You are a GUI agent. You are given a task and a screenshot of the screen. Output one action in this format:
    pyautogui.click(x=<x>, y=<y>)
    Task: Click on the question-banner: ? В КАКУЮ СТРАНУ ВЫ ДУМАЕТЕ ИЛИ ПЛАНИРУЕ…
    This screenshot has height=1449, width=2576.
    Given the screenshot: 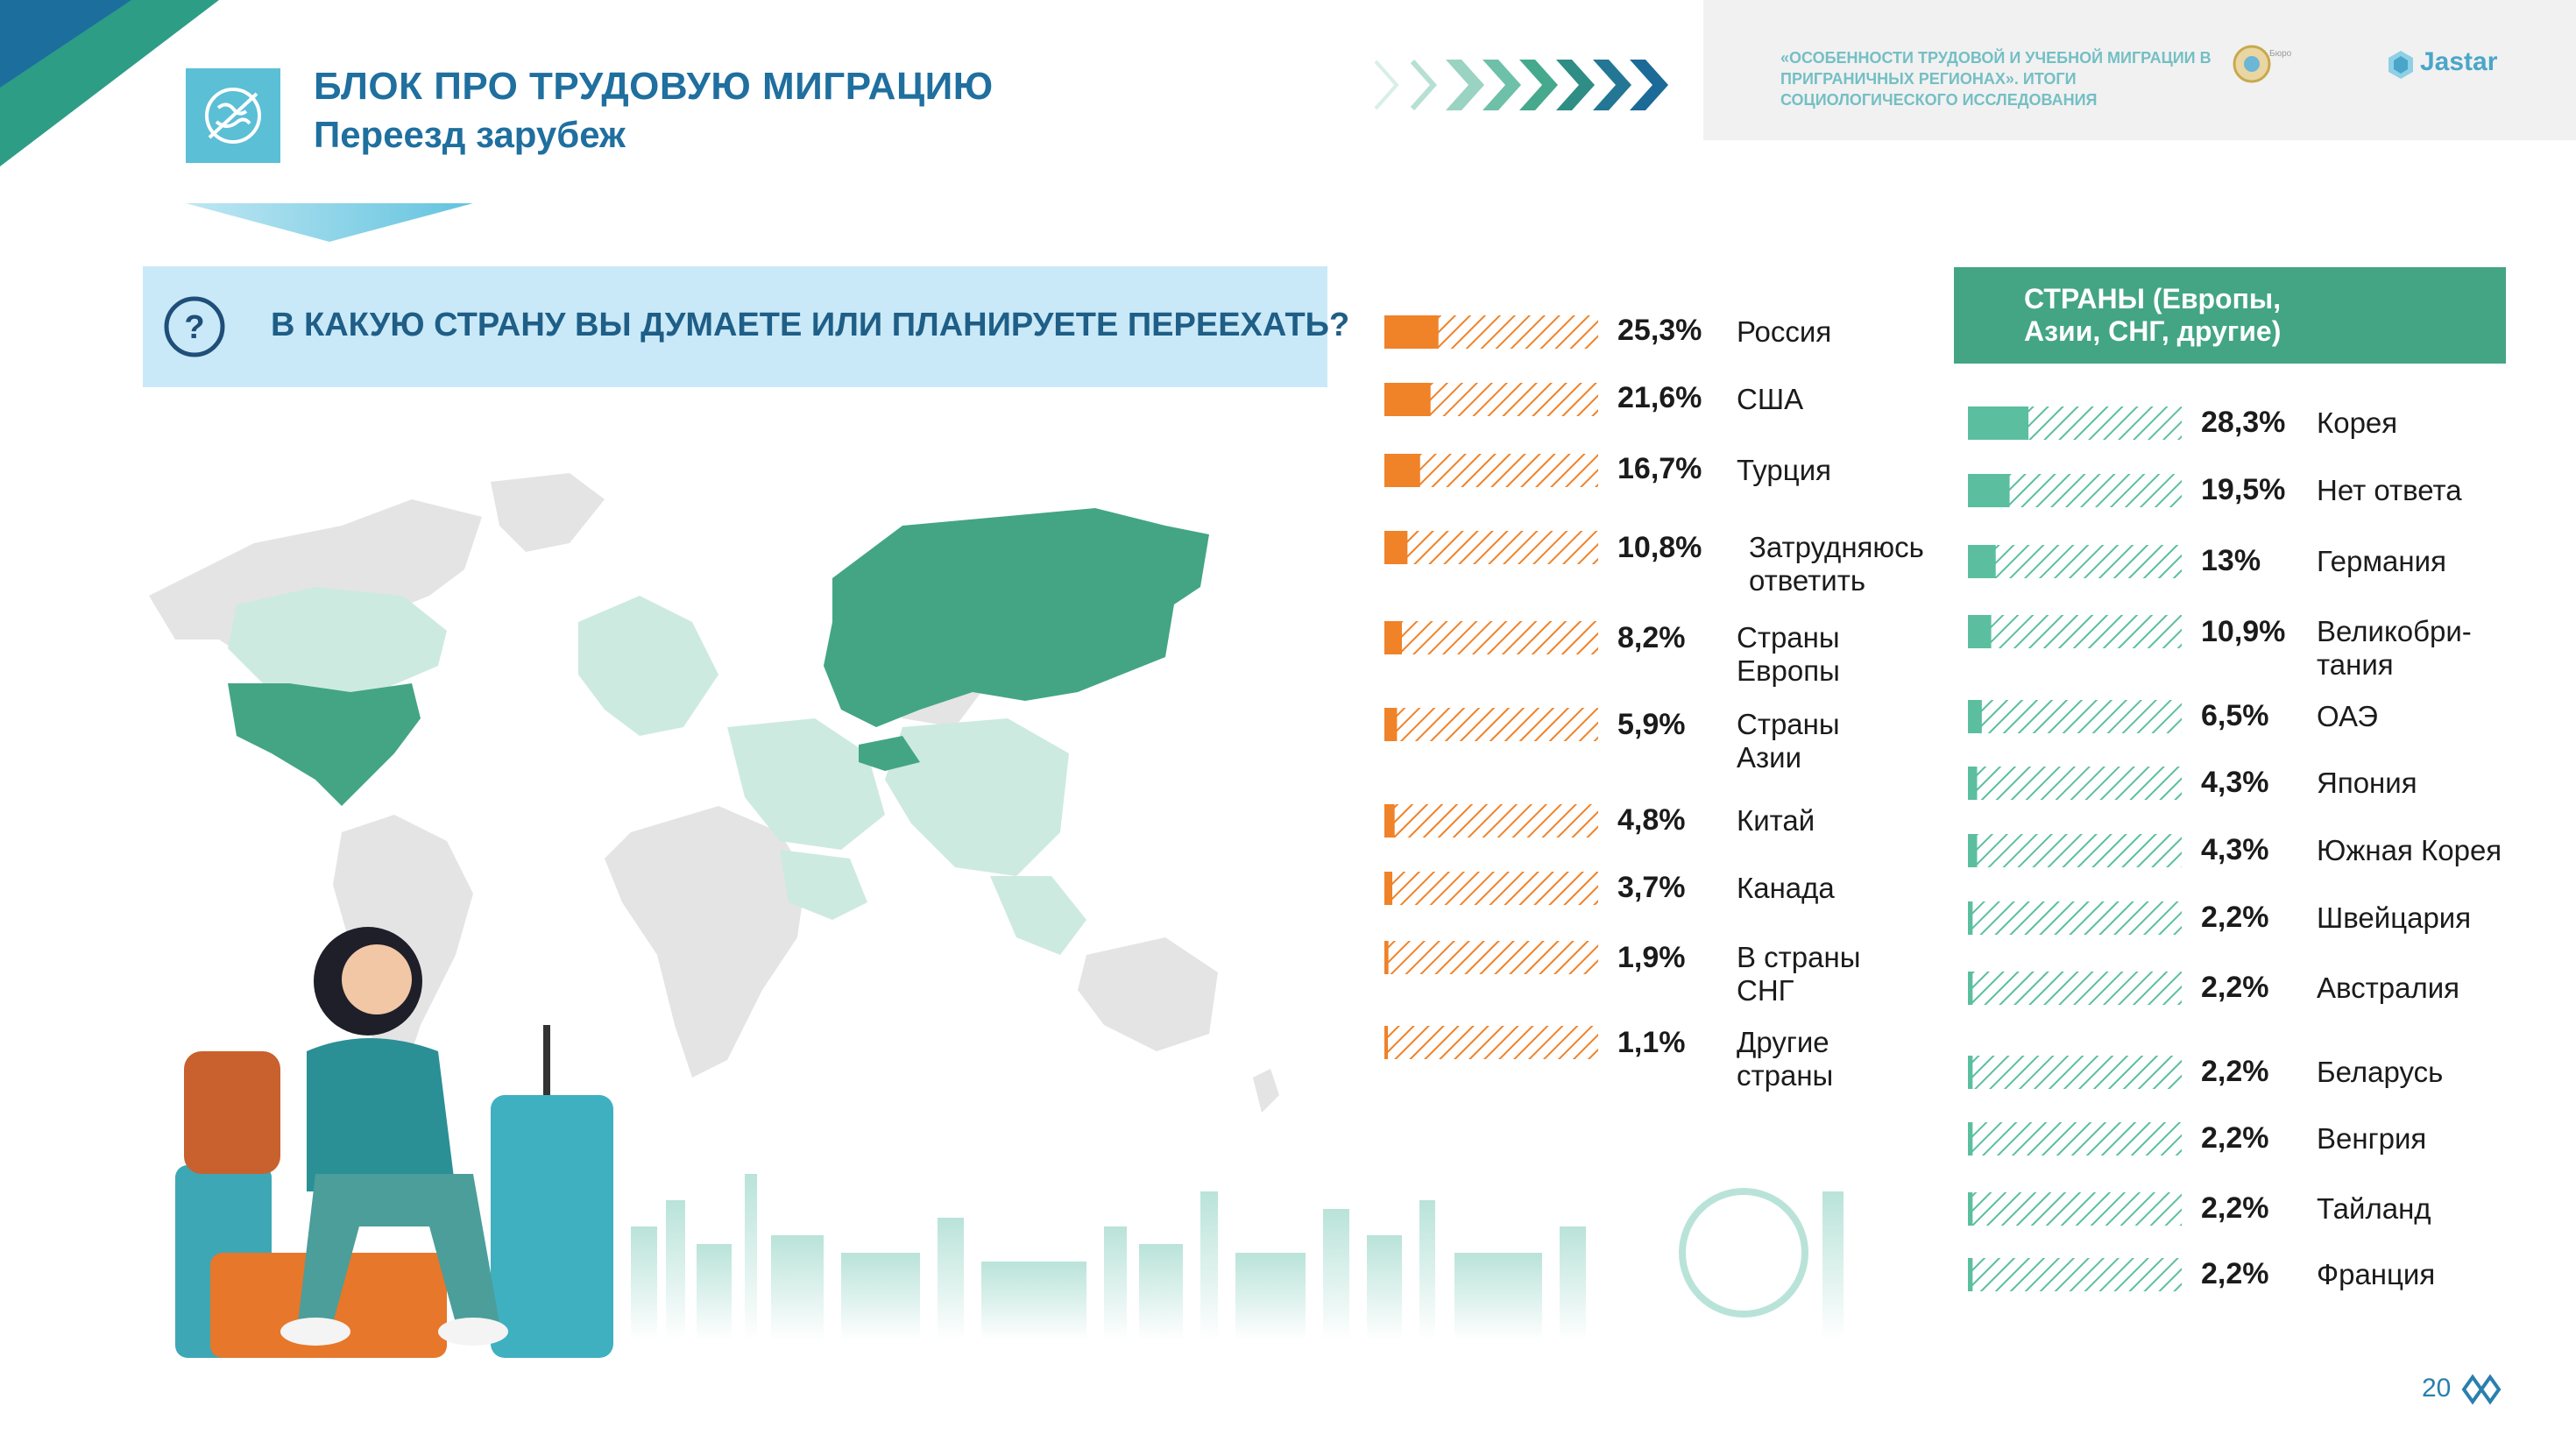 What is the action you would take?
    pyautogui.click(x=746, y=326)
    